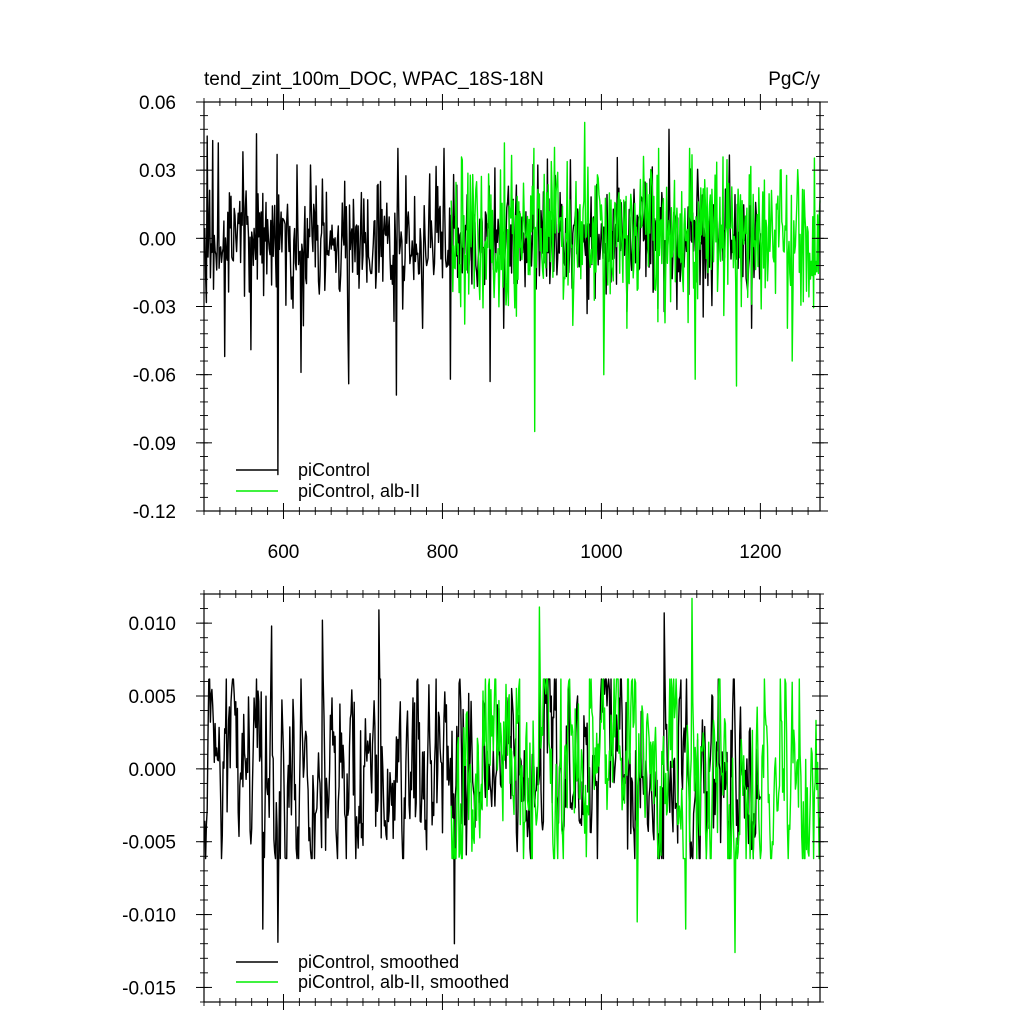  Describe the element at coordinates (154, 512) in the screenshot. I see `y-tick-label: -0.12` at that location.